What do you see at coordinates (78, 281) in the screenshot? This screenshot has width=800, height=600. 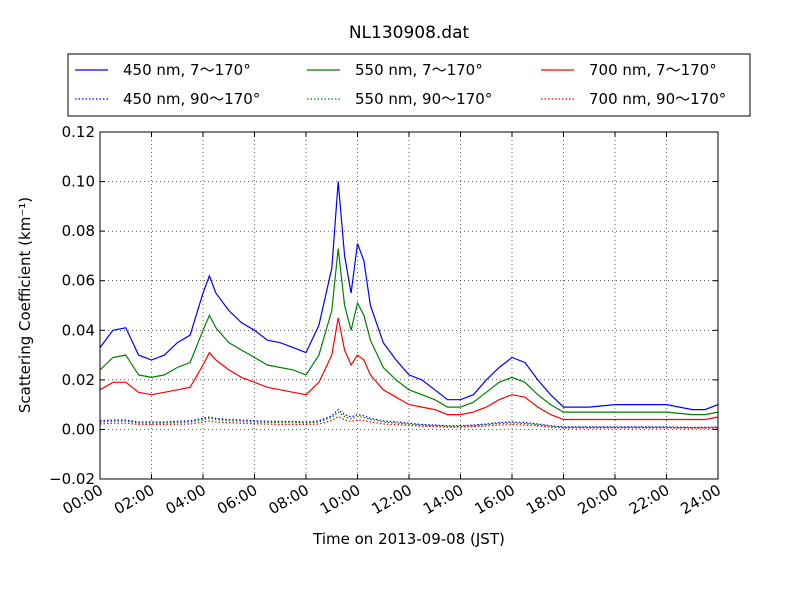 I see `y-tick-label: 0.06` at bounding box center [78, 281].